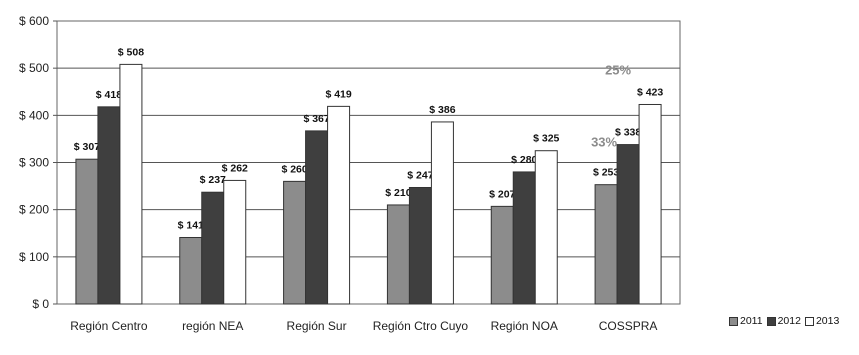 The height and width of the screenshot is (355, 859). Describe the element at coordinates (294, 169) in the screenshot. I see `data-label-2011-2: $ 260` at that location.